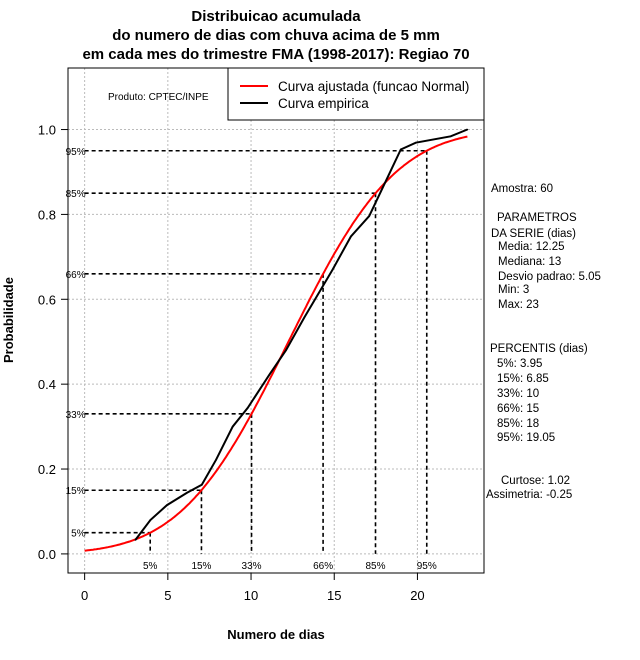 This screenshot has width=640, height=660. I want to click on percentile-x-label: 95%, so click(427, 566).